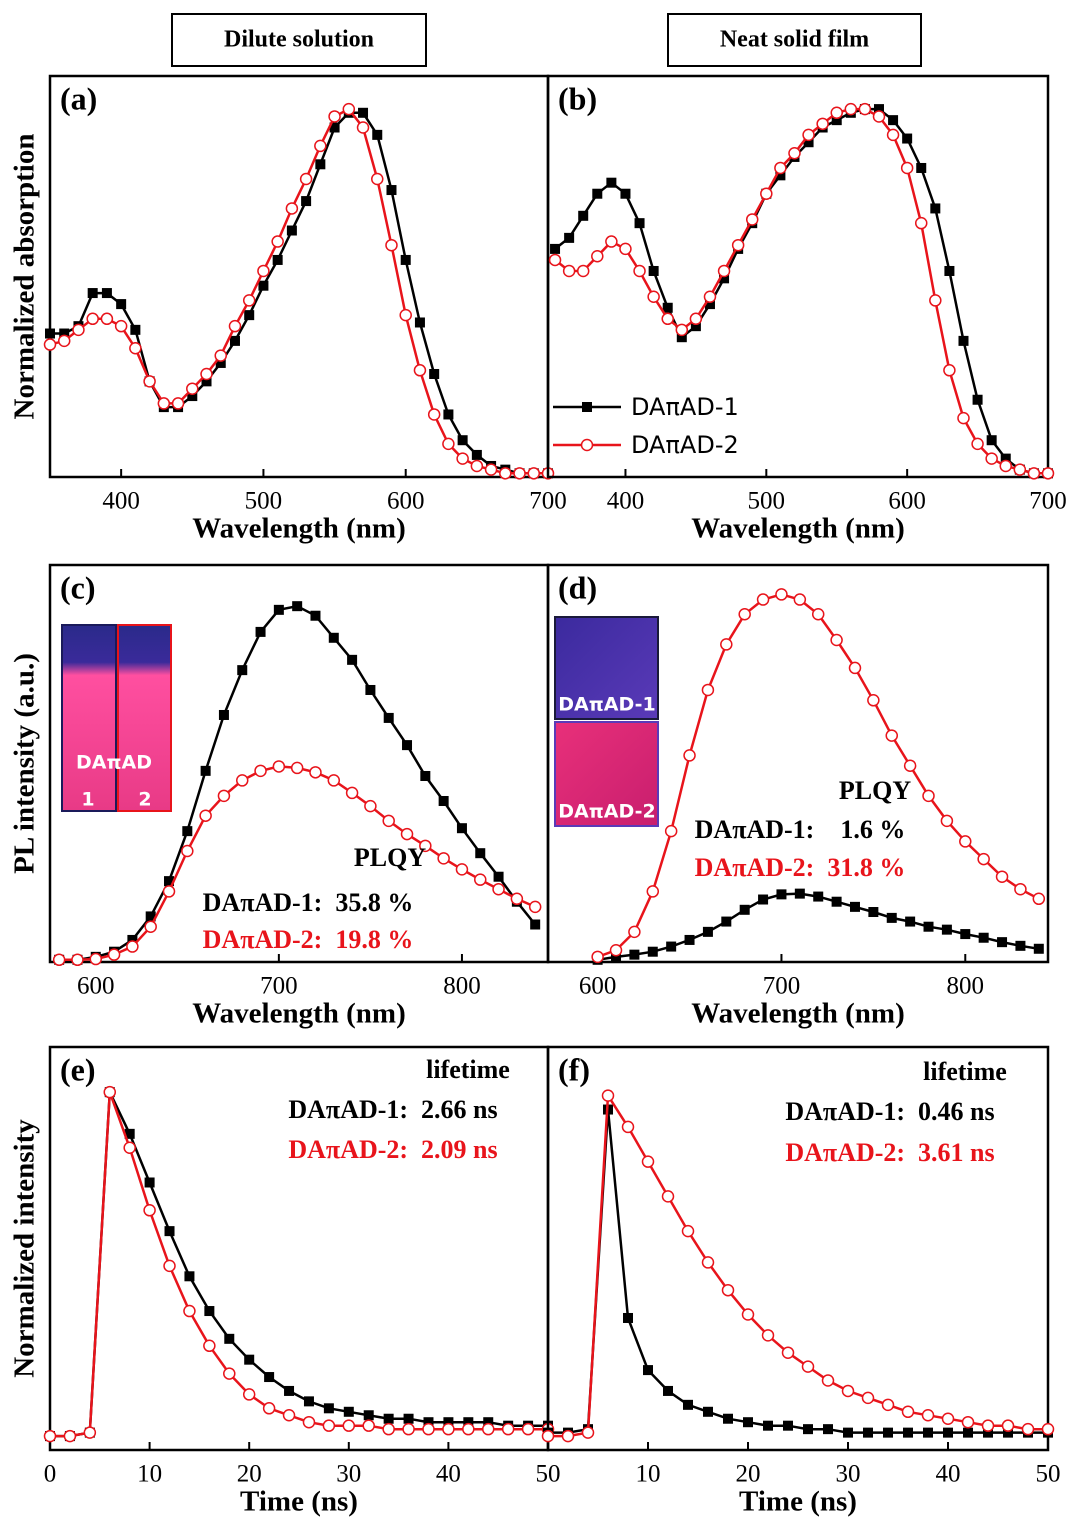  What do you see at coordinates (798, 763) in the screenshot?
I see `plot-frame` at bounding box center [798, 763].